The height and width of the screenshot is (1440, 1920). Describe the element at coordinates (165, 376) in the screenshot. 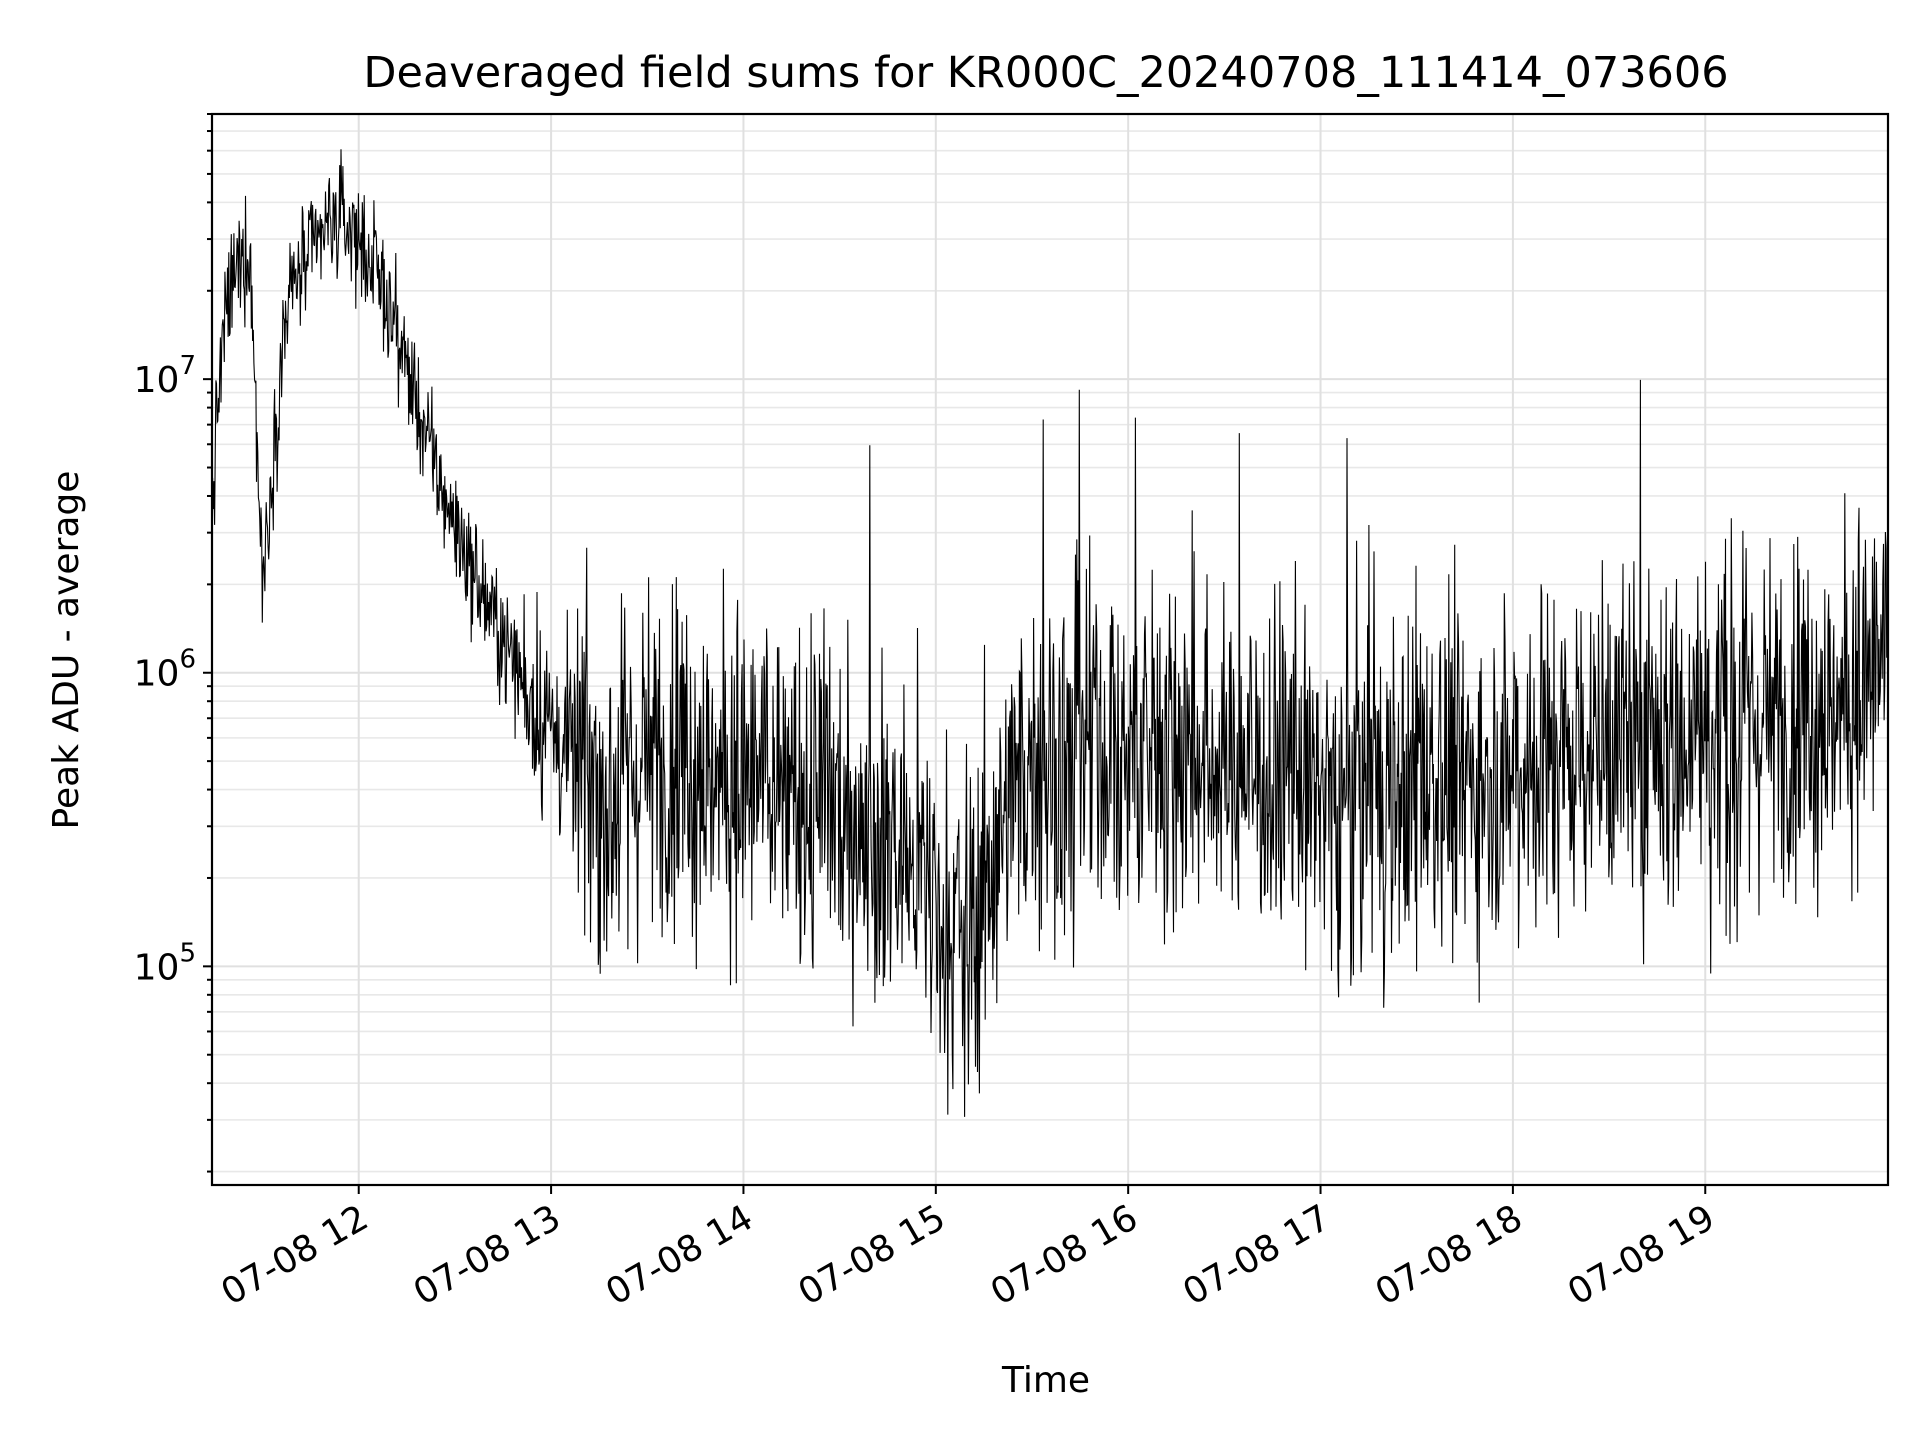

I see `y-tick-label: 10⁷` at that location.